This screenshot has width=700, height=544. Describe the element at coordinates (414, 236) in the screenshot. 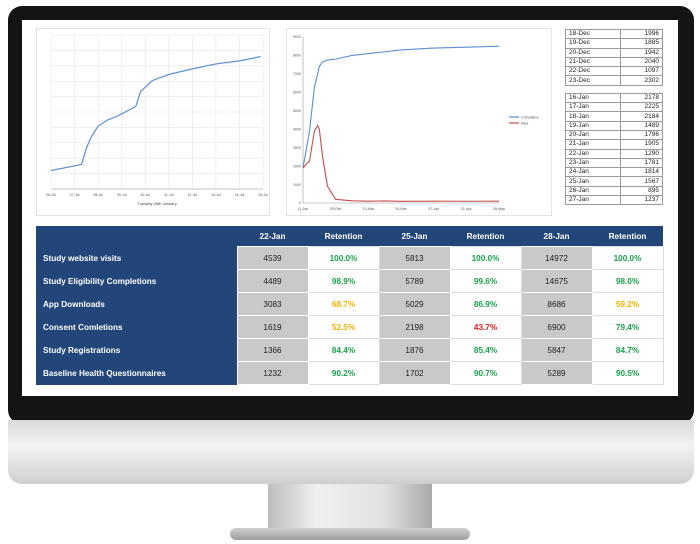

I see `header-date-25-jan: 25-Jan` at that location.